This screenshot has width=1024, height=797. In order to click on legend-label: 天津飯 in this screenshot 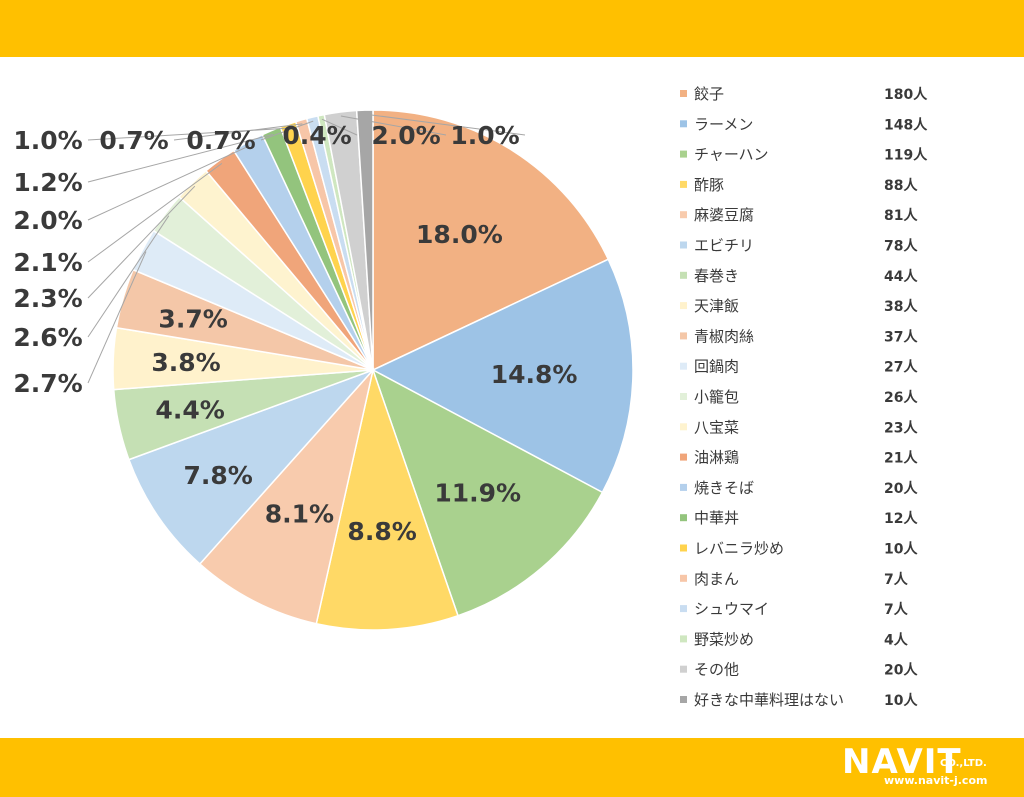, I will do `click(716, 306)`.